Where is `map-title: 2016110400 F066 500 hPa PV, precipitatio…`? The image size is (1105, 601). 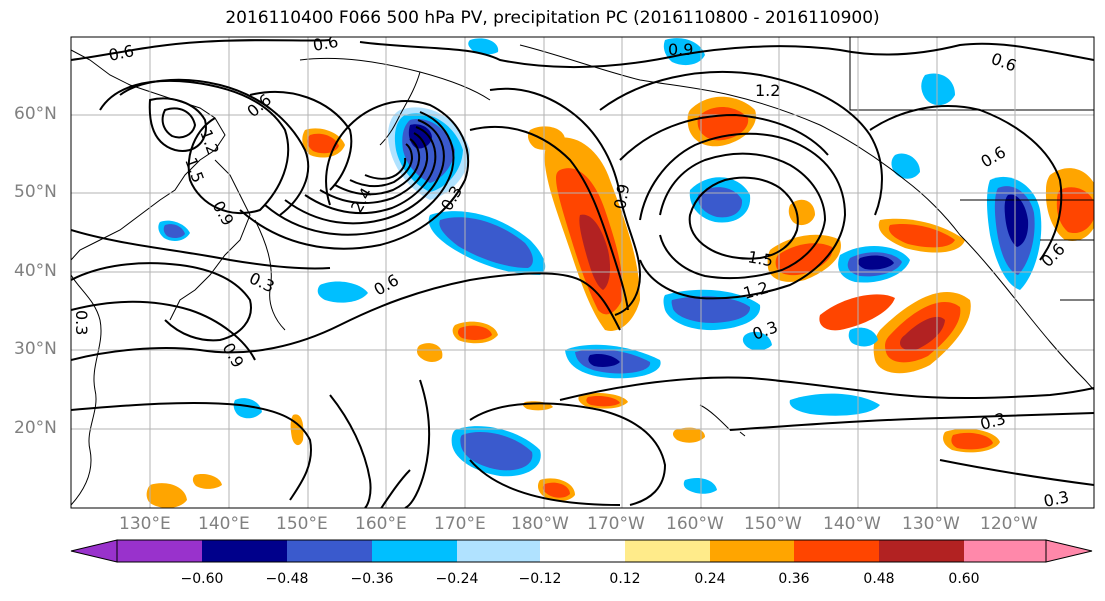
map-title: 2016110400 F066 500 hPa PV, precipitatio… is located at coordinates (552, 18).